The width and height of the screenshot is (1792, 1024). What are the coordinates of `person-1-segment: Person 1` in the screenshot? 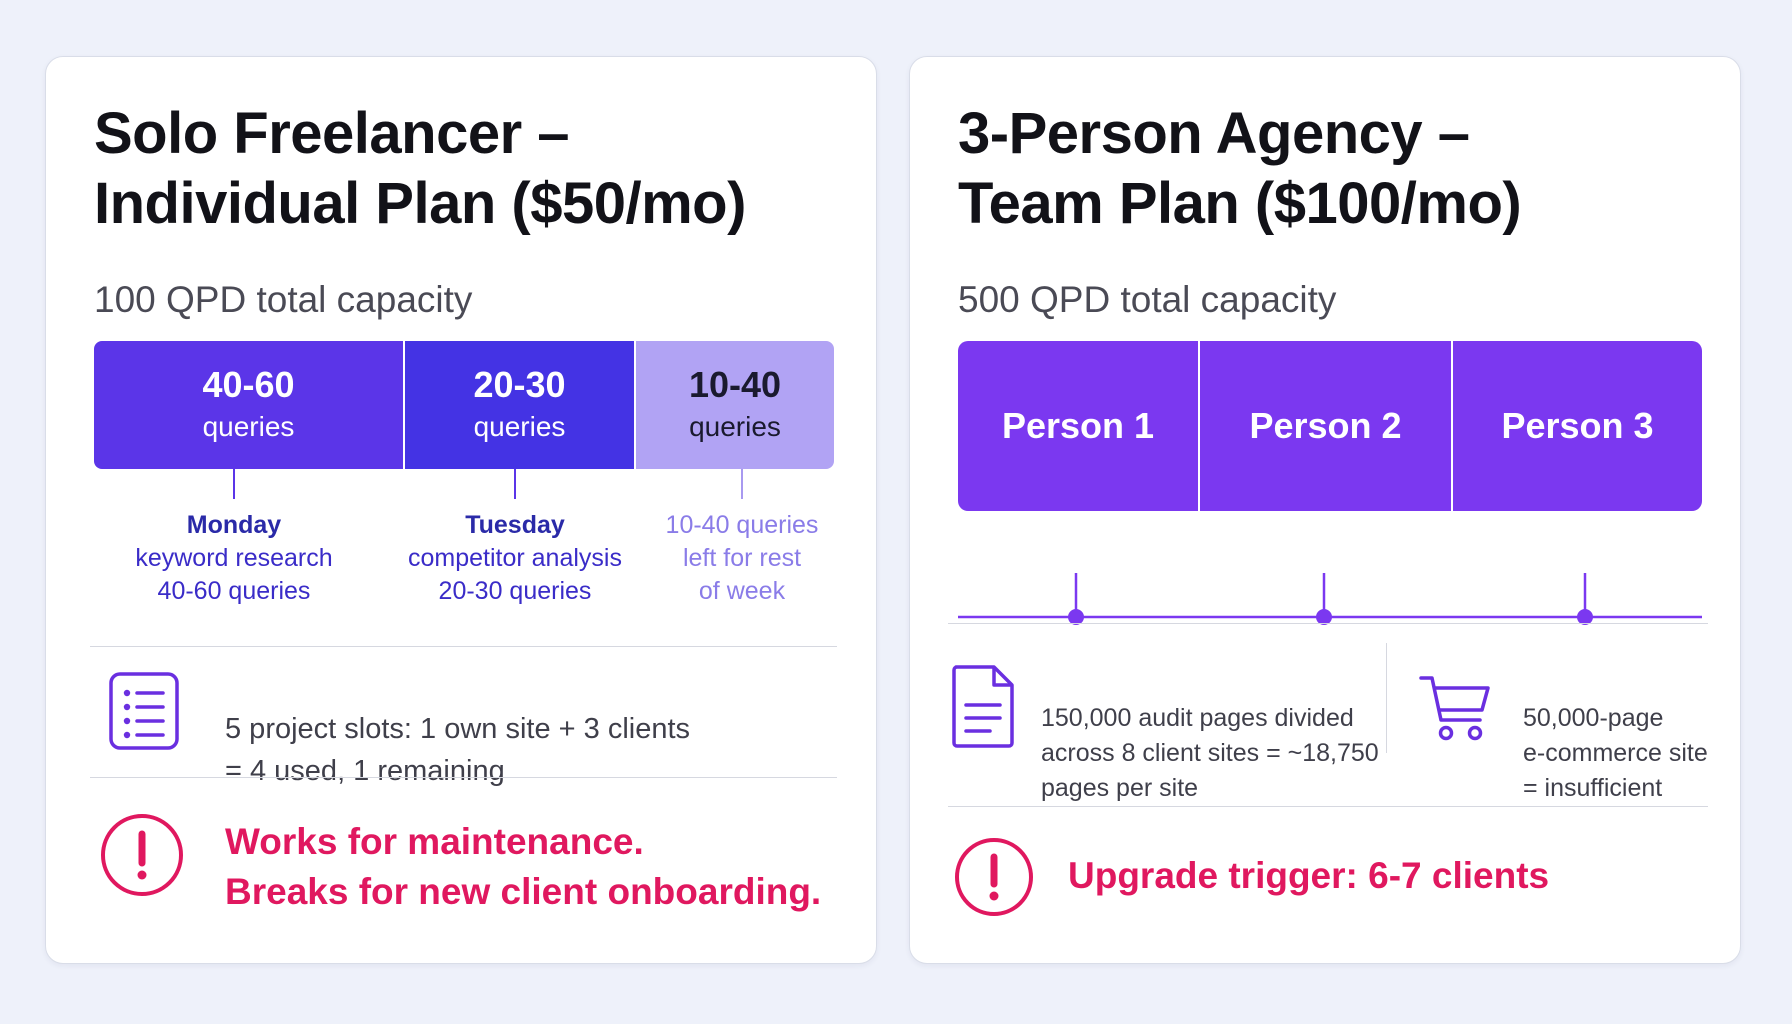 It's located at (1078, 425).